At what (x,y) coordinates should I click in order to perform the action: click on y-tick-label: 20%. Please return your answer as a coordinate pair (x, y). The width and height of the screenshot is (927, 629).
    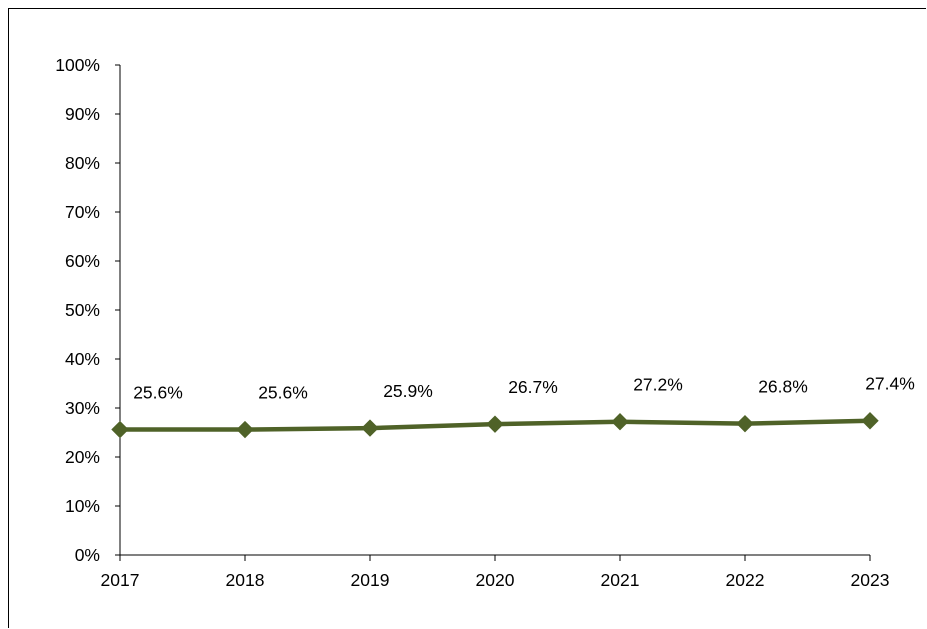
    Looking at the image, I should click on (82, 457).